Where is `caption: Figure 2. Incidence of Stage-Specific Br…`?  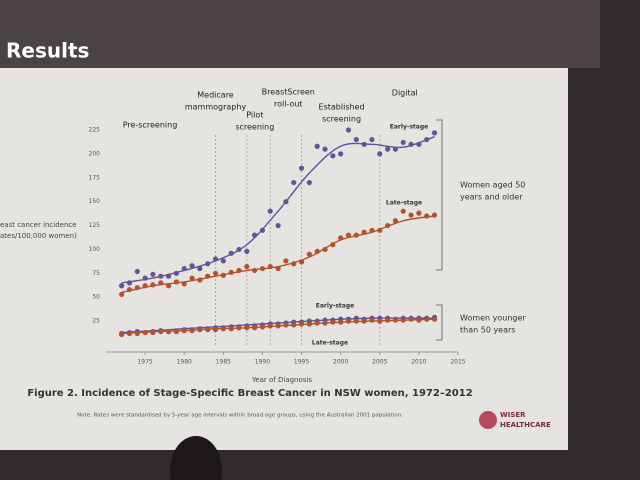 caption: Figure 2. Incidence of Stage-Specific Br… is located at coordinates (249, 393).